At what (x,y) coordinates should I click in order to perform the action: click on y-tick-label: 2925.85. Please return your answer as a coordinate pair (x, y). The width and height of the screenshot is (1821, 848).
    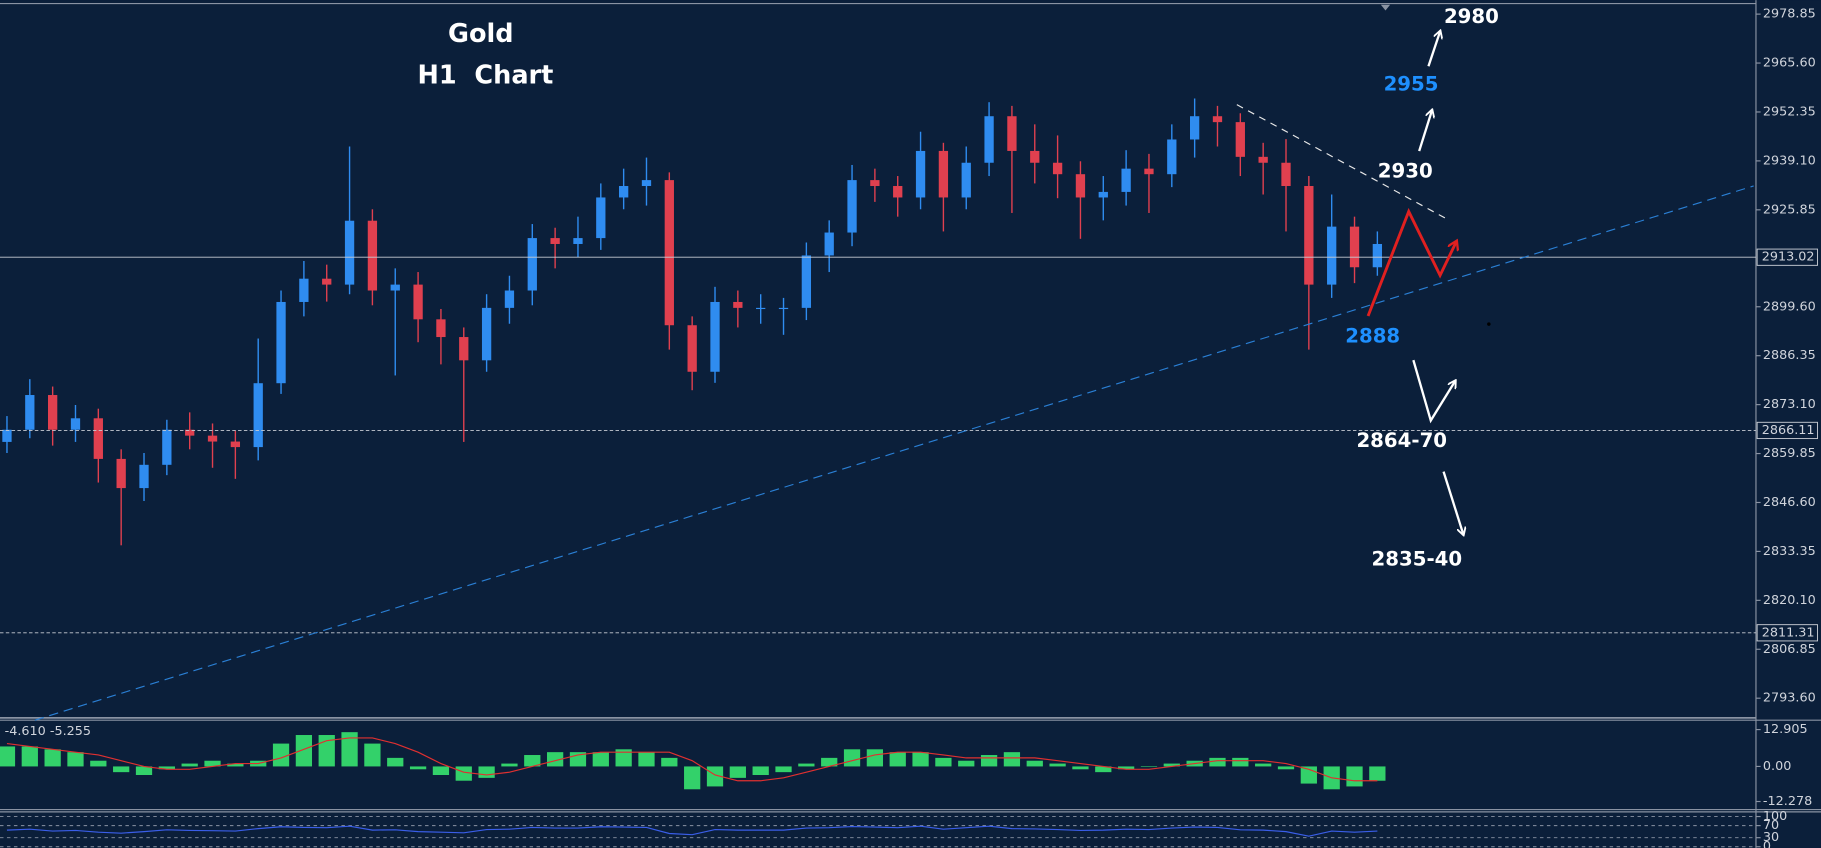
    Looking at the image, I should click on (1789, 209).